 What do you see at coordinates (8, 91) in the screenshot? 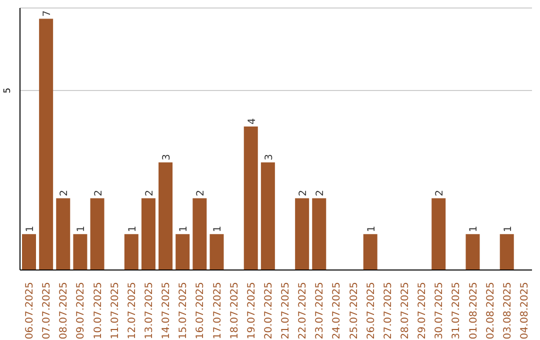
I see `y-tick-label: 5` at bounding box center [8, 91].